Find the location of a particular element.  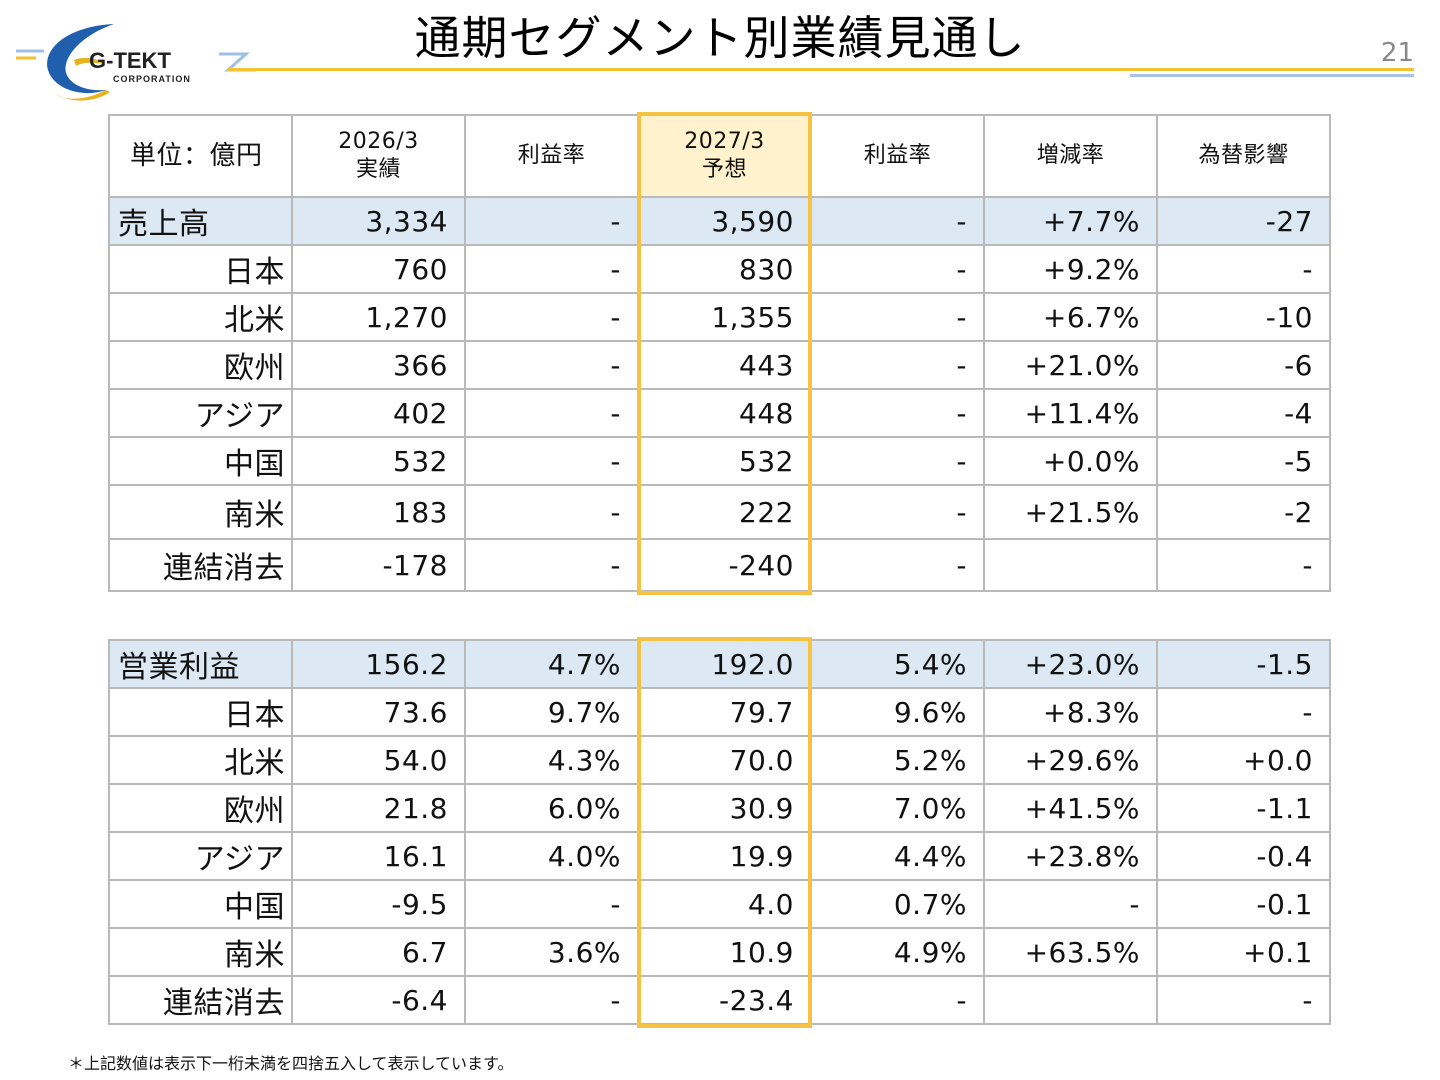

table-row-net-sales: 売上高 3,334 - 3,590 - +7.7% -27 is located at coordinates (719, 221).